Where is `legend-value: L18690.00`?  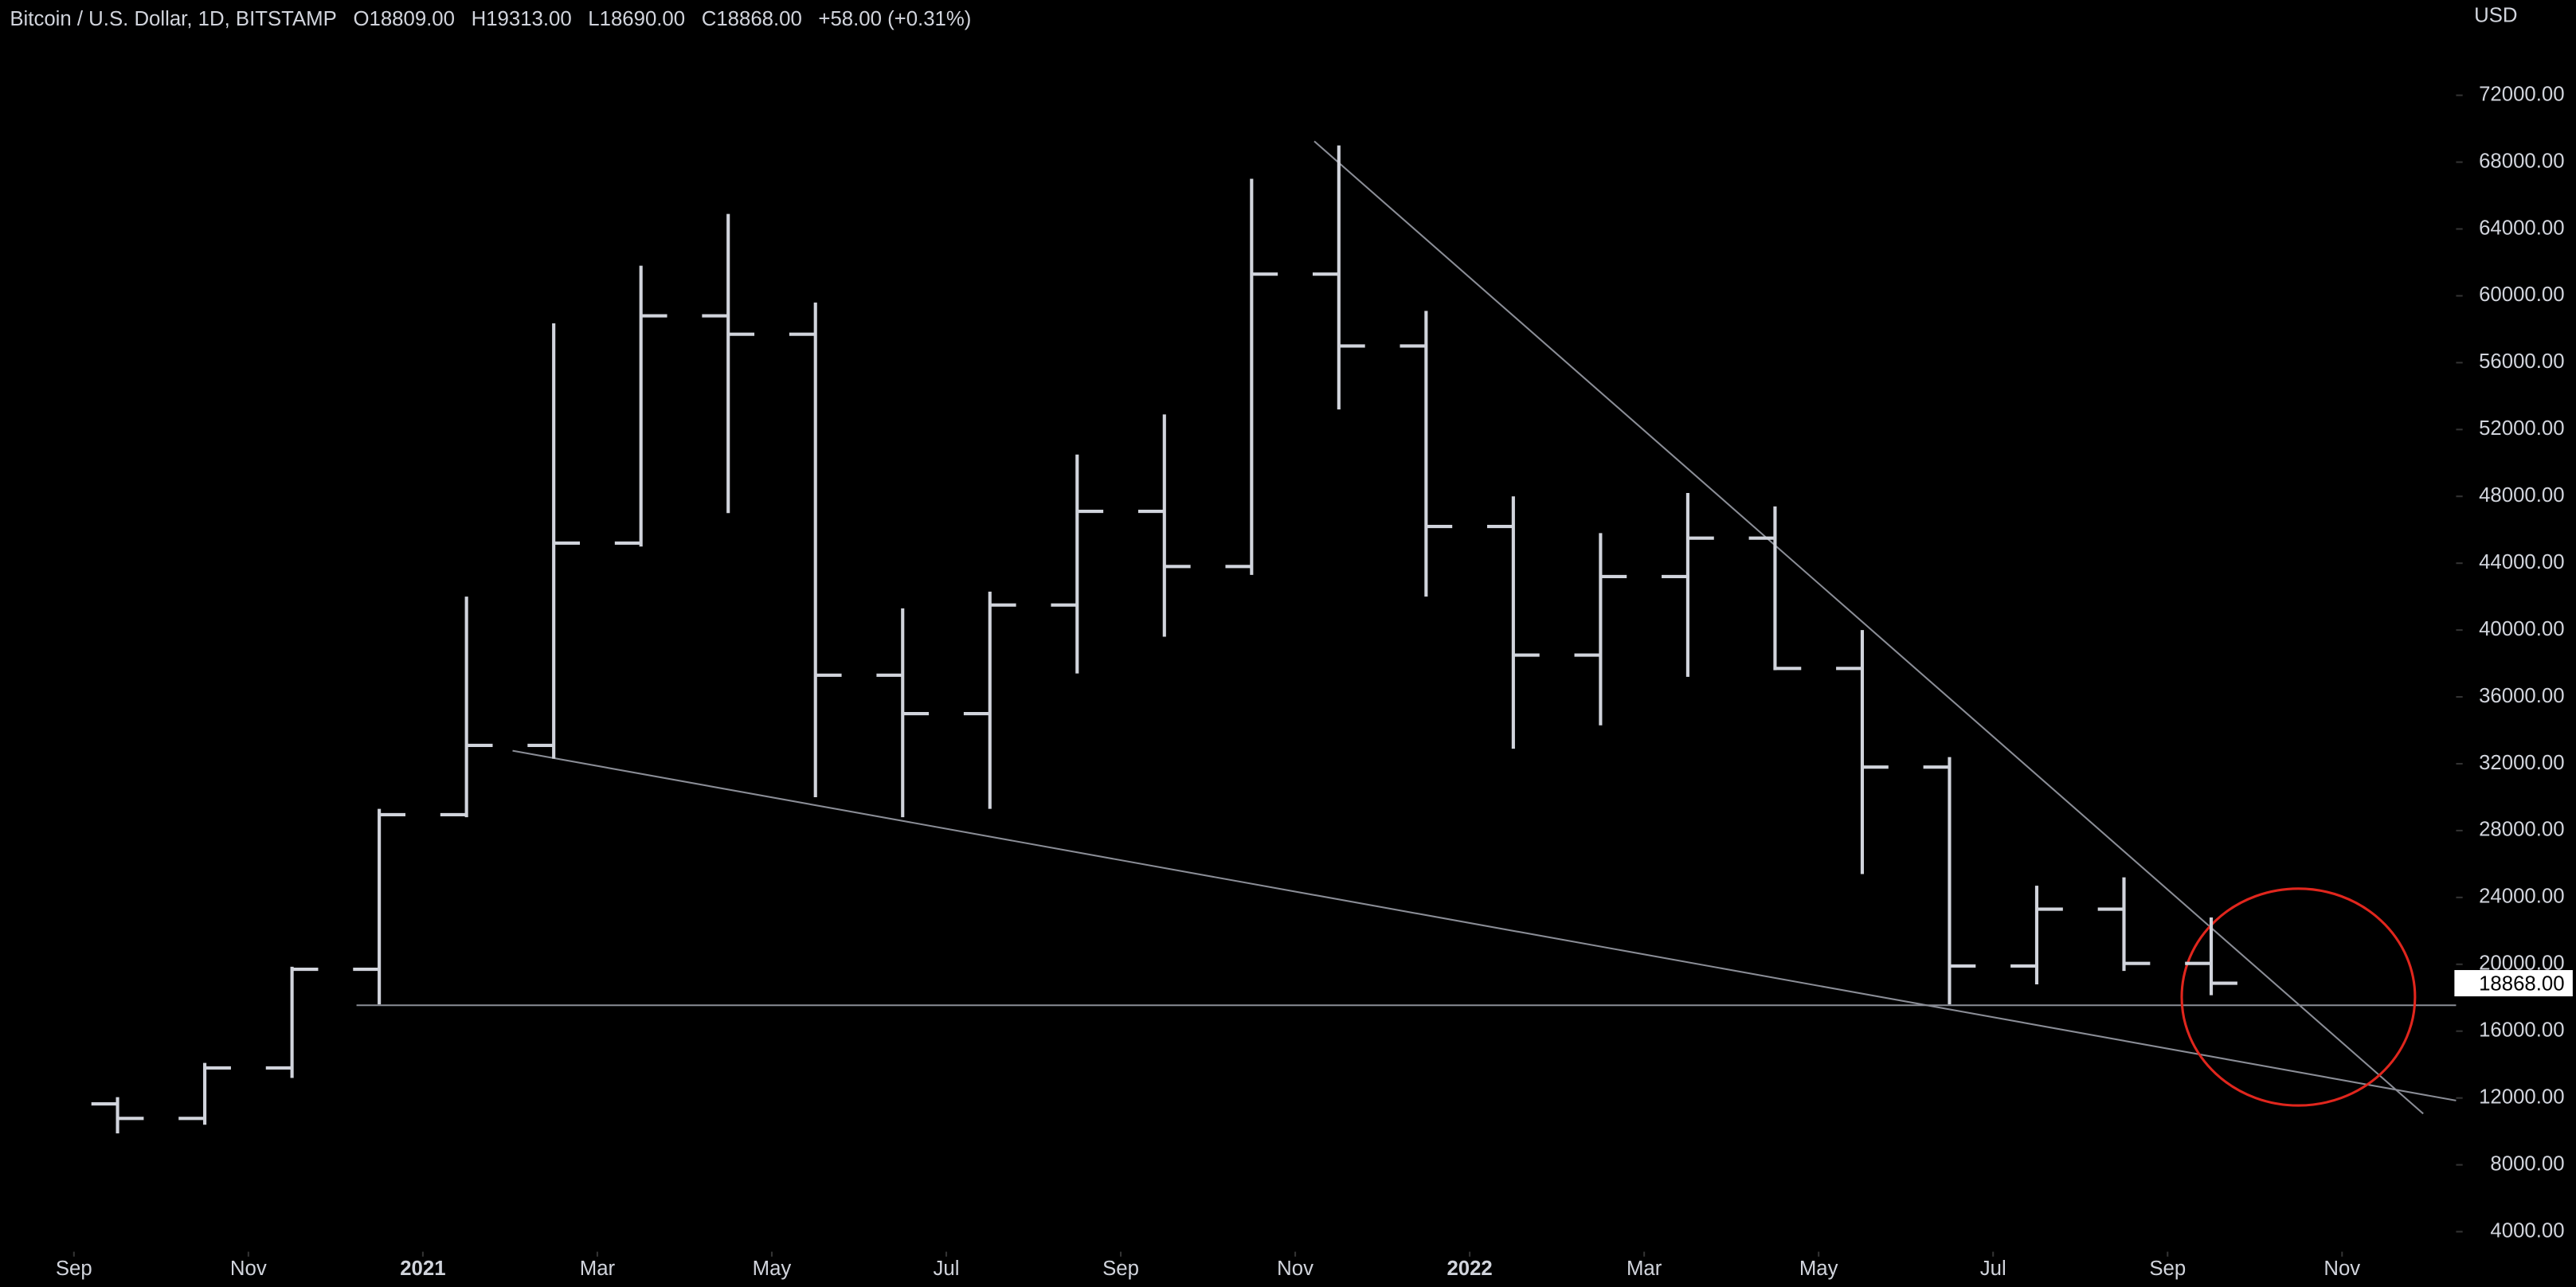 legend-value: L18690.00 is located at coordinates (636, 19).